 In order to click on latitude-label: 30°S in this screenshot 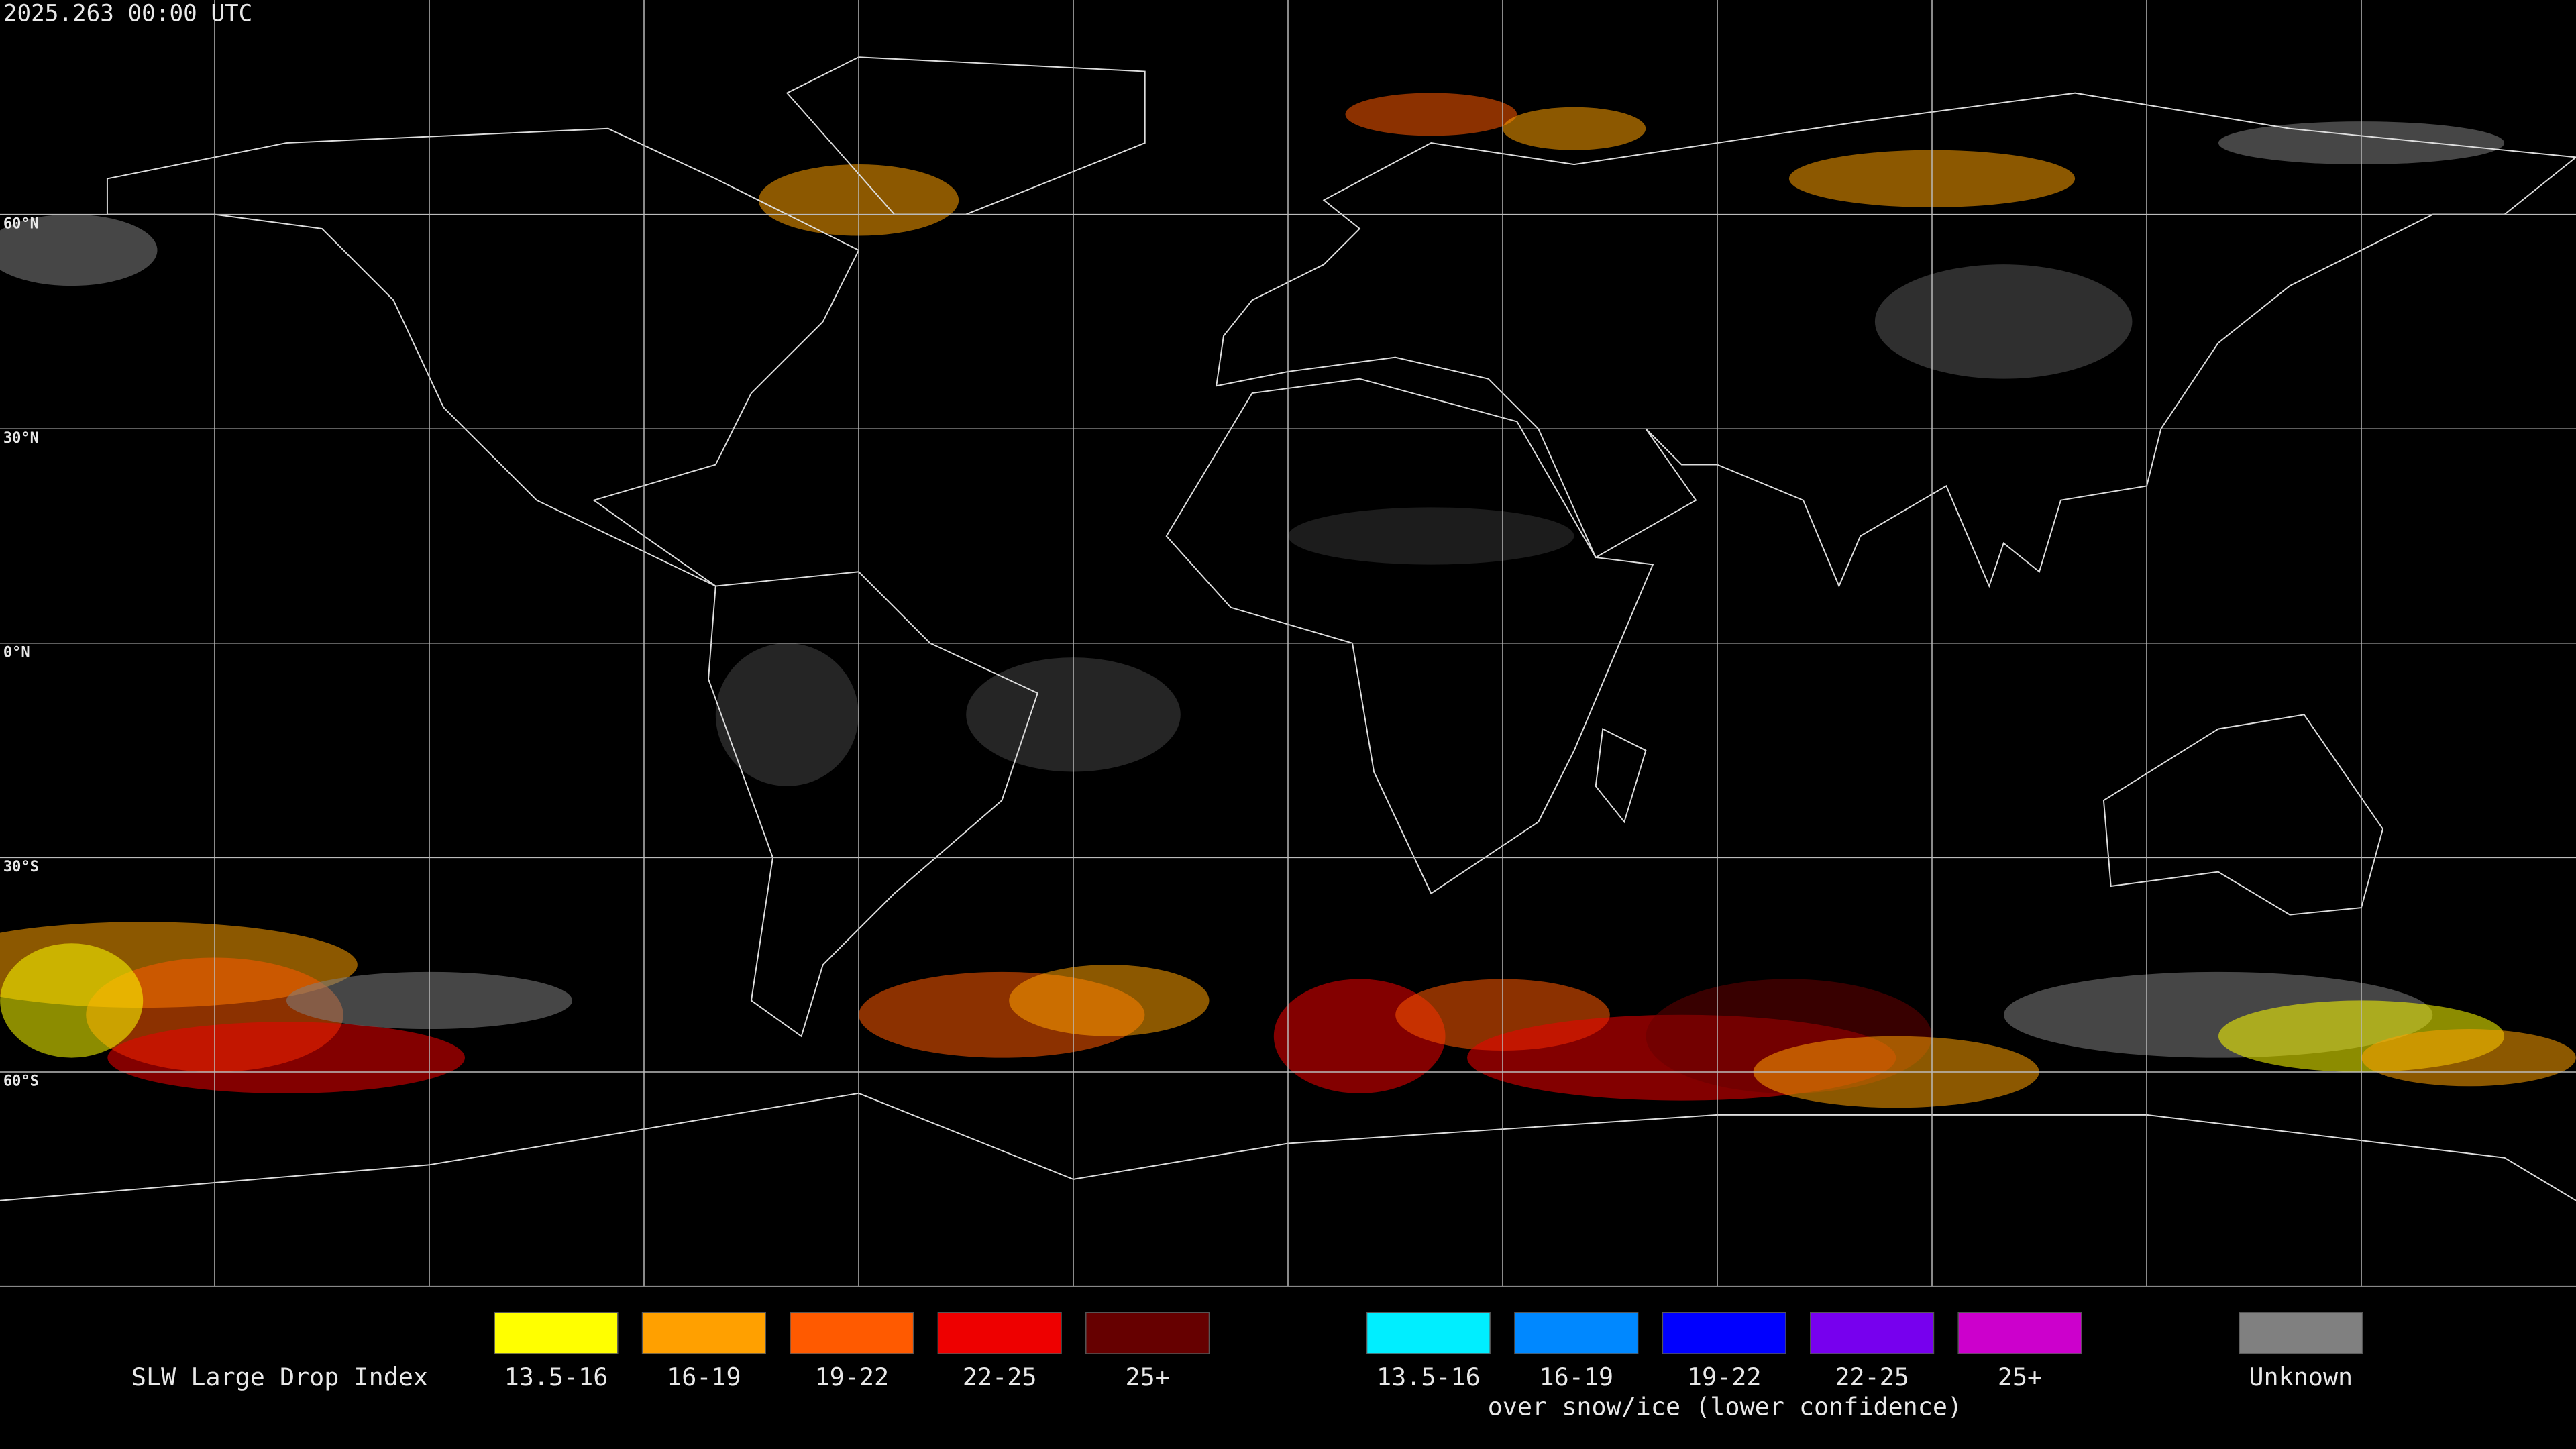, I will do `click(21, 867)`.